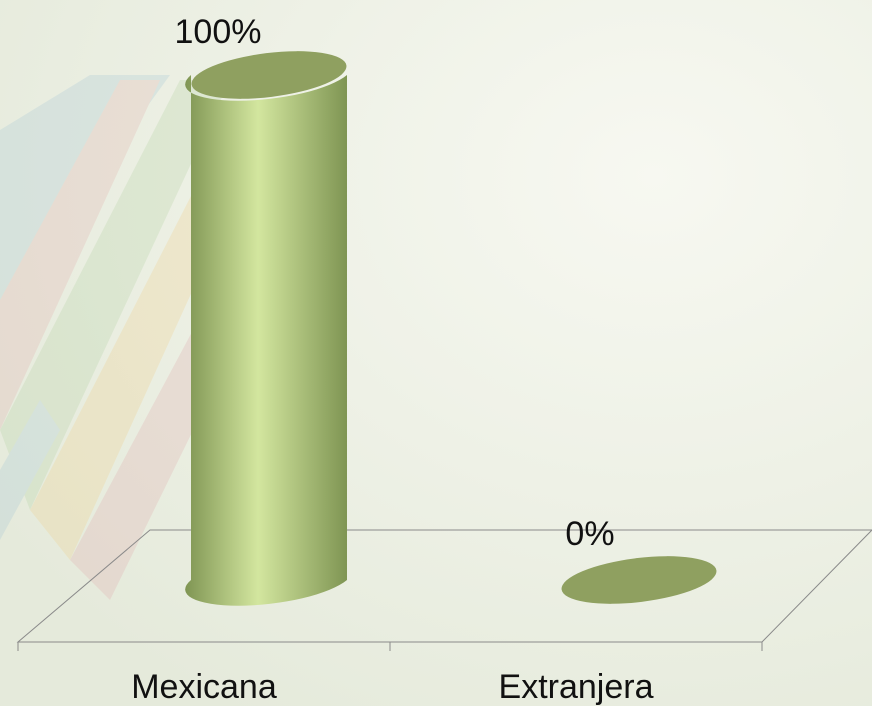  I want to click on value-label-extranjera: 0%, so click(589, 534).